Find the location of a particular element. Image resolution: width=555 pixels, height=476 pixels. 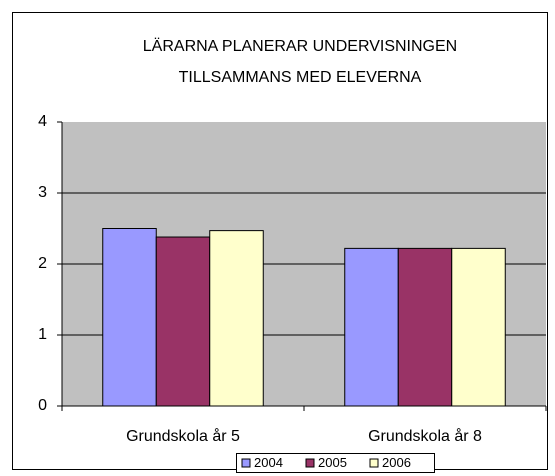

legend: 2004 2005 2006 is located at coordinates (335, 463).